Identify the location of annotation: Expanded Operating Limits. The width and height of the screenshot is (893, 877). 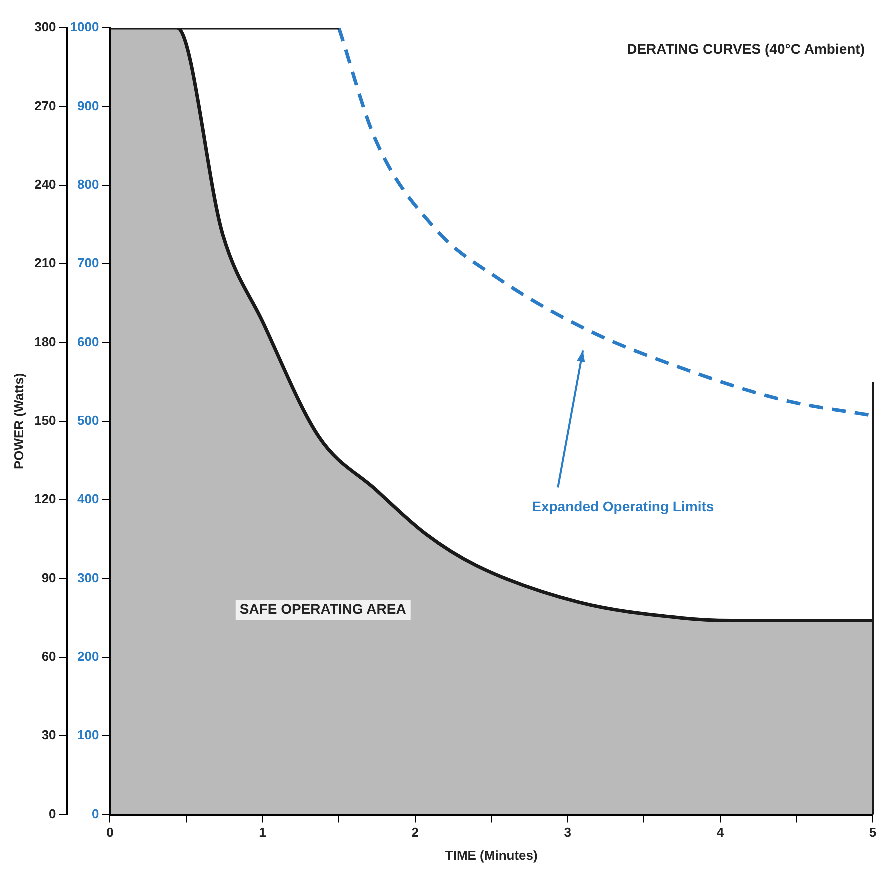
(623, 506).